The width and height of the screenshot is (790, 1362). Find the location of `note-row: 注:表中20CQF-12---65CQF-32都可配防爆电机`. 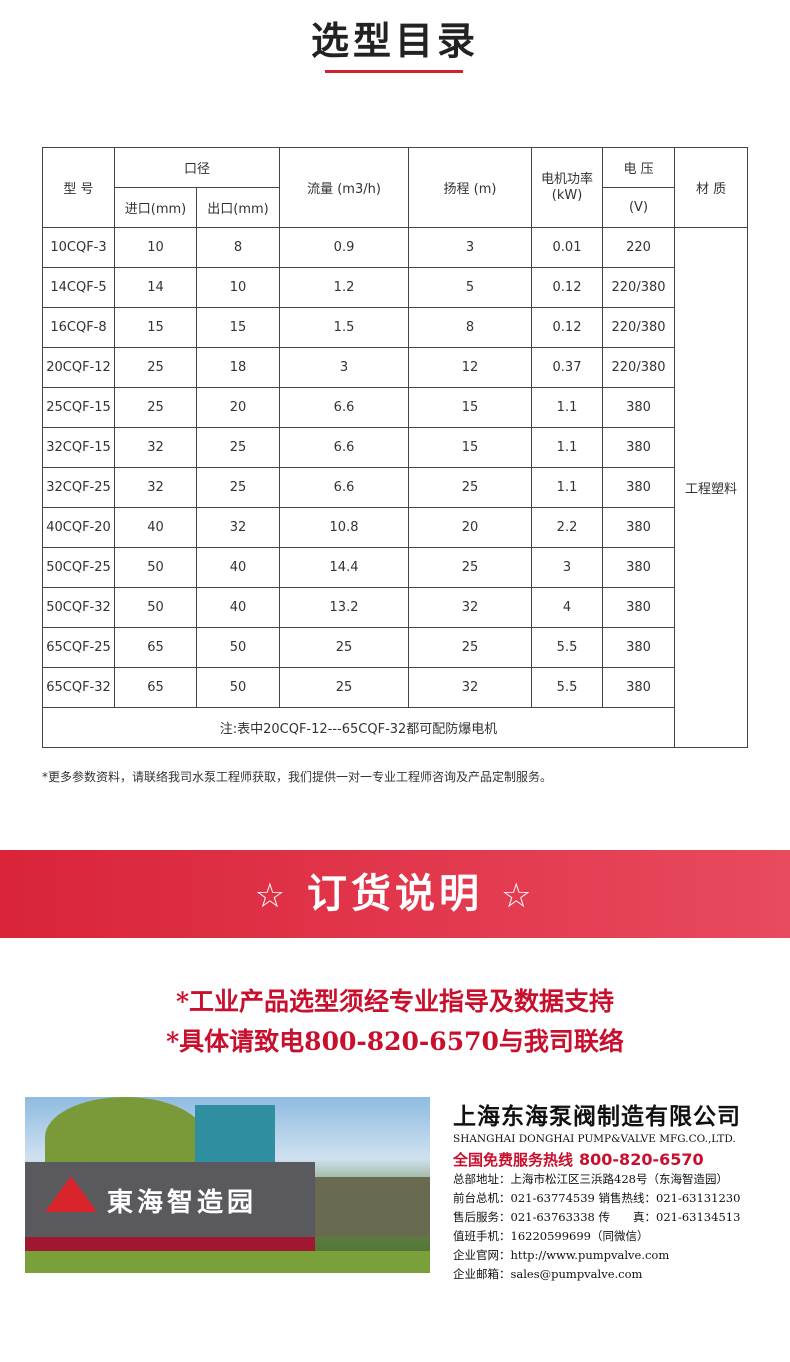

note-row: 注:表中20CQF-12---65CQF-32都可配防爆电机 is located at coordinates (394, 727).